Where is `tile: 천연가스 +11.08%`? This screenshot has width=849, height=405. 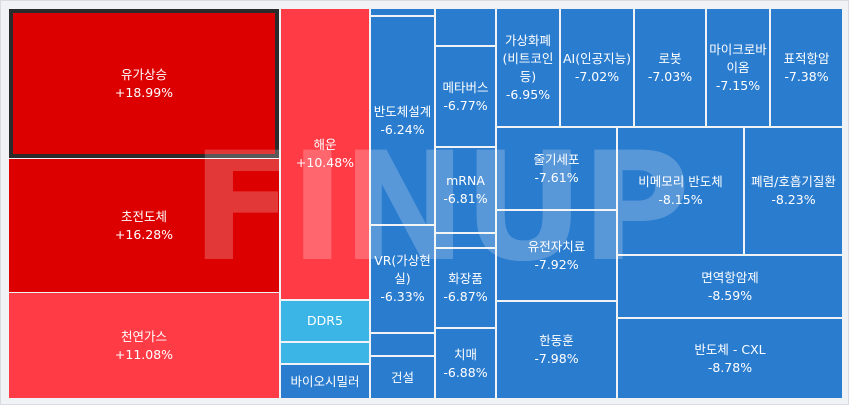 tile: 천연가스 +11.08% is located at coordinates (144, 345).